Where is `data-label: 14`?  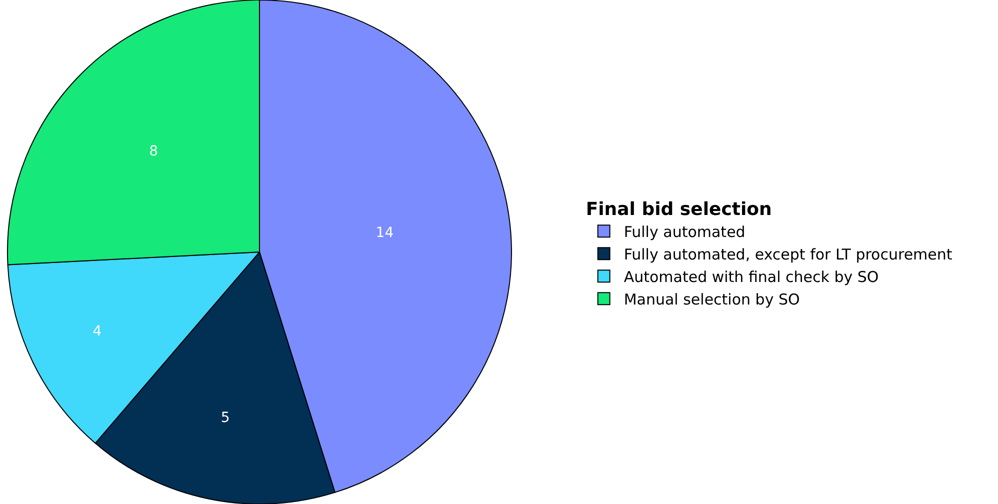 data-label: 14 is located at coordinates (385, 232).